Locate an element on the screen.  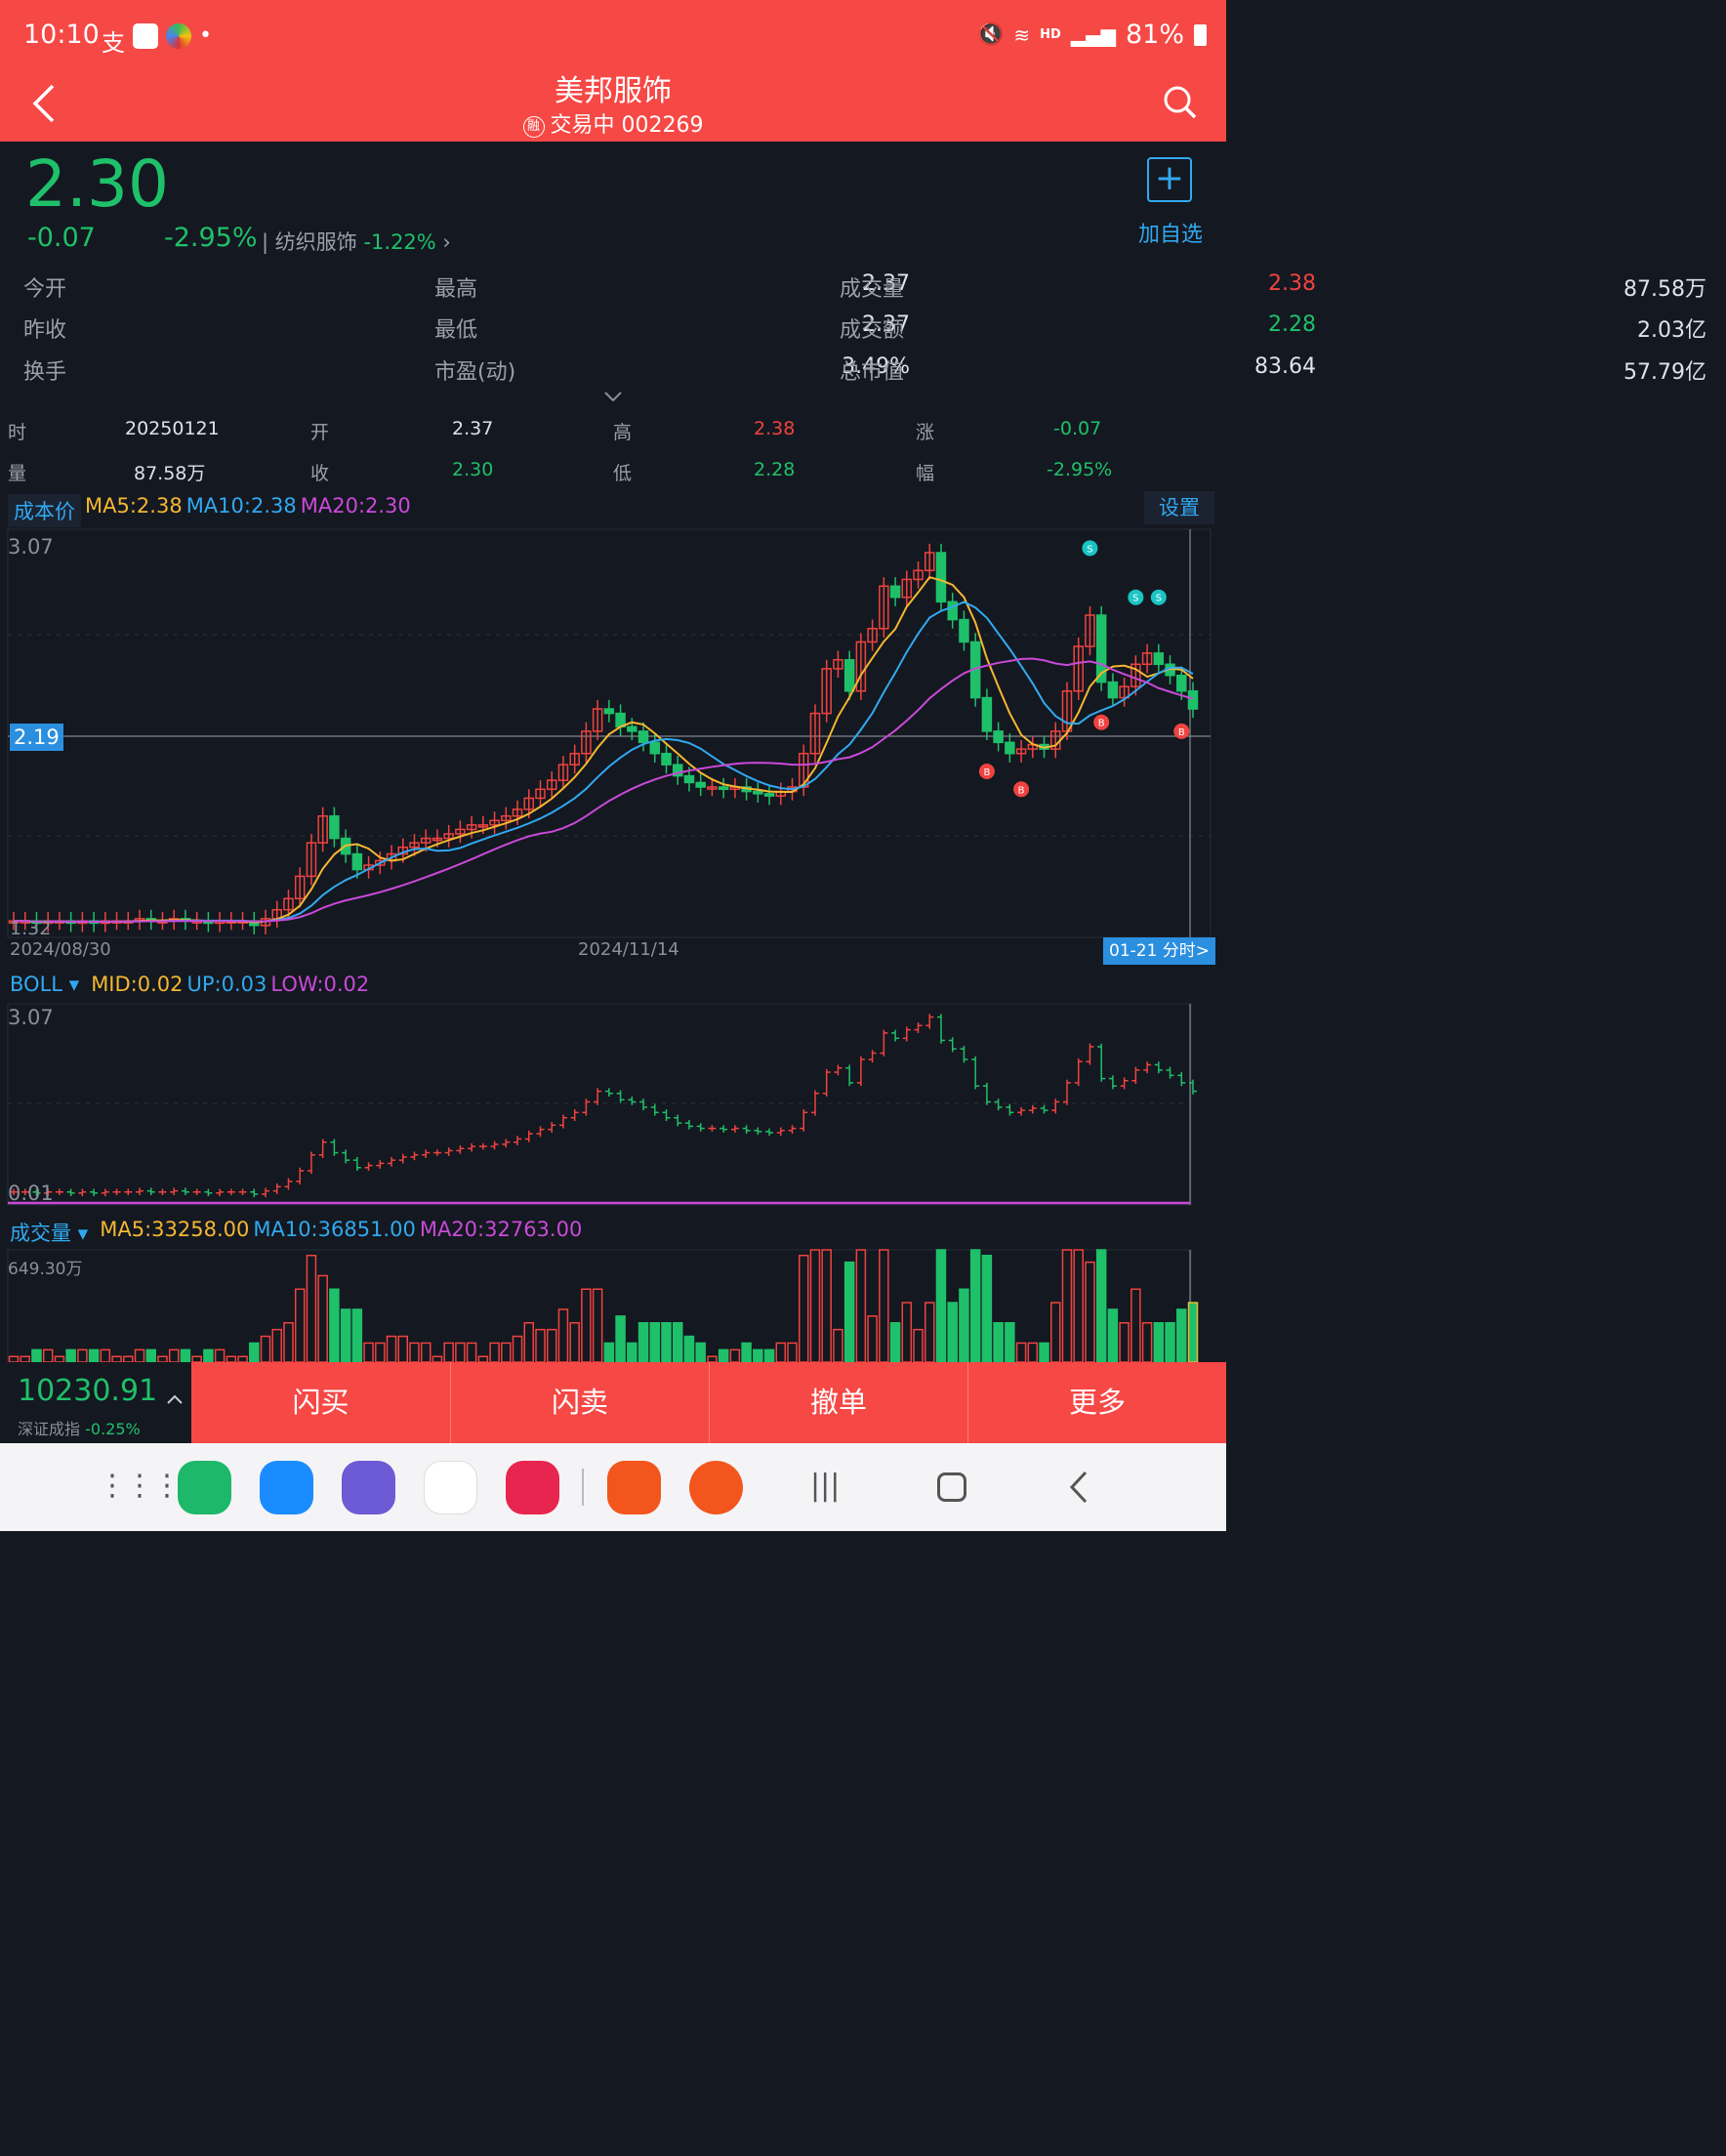
status-right: 🔇 ≋ HD ▂▄▆ 81% is located at coordinates (1092, 35).